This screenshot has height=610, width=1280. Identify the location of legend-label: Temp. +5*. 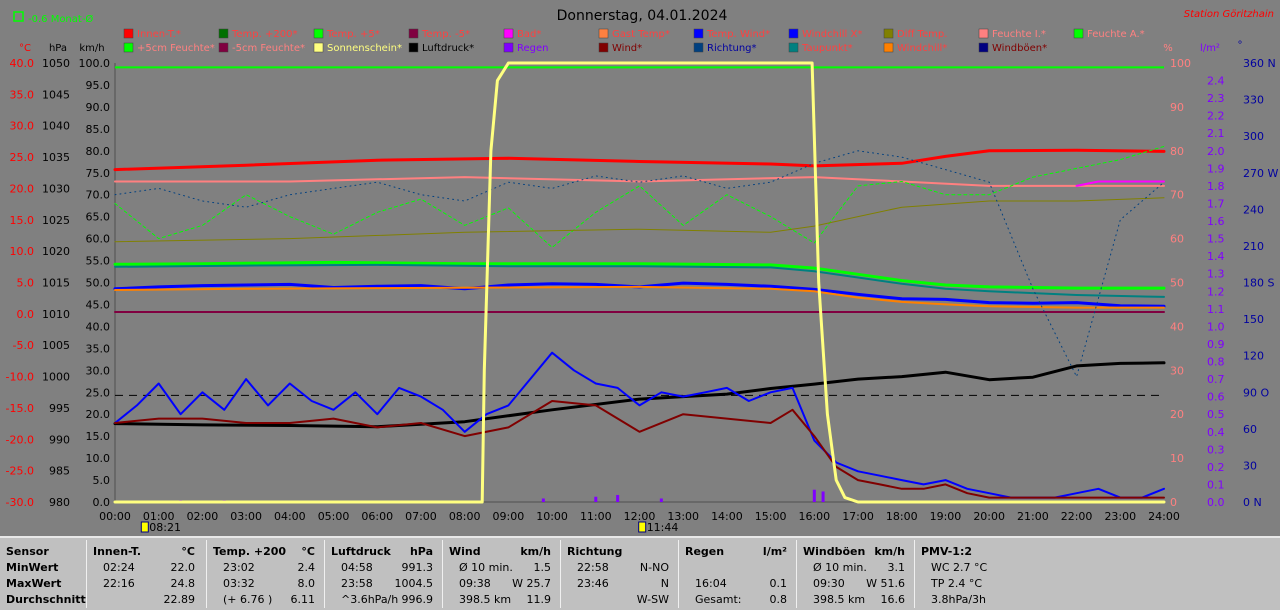
(353, 34).